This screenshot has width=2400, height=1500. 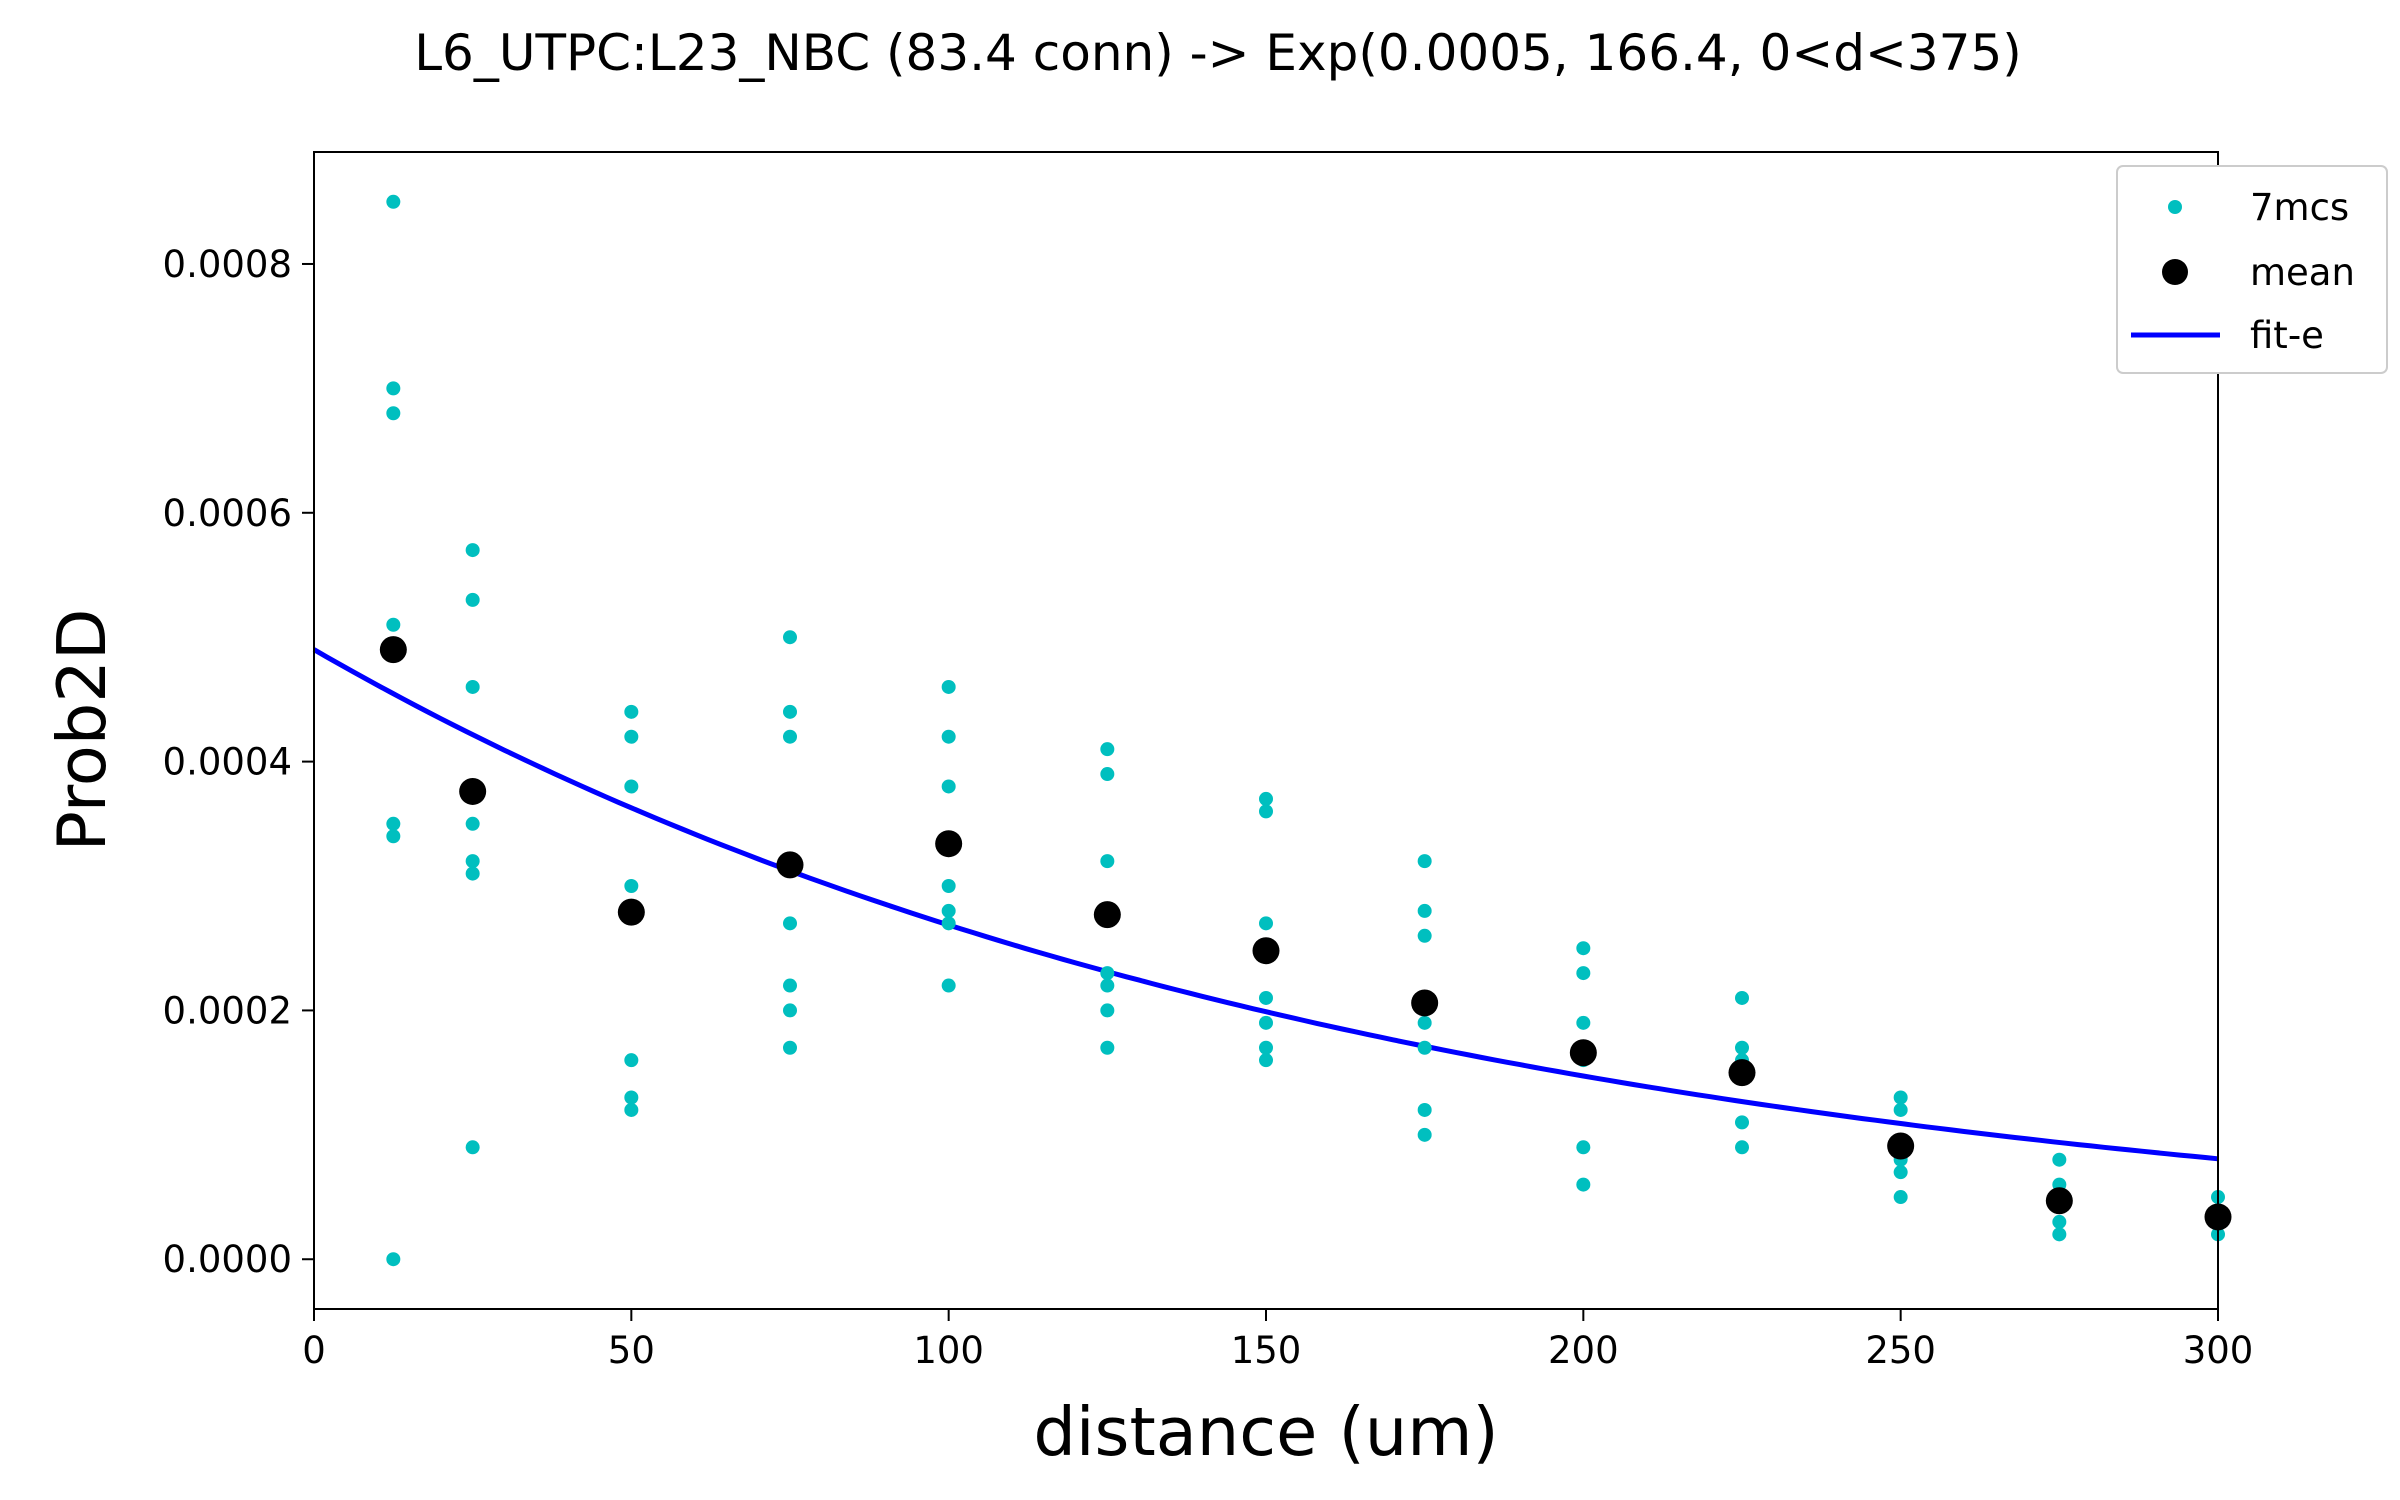 What do you see at coordinates (1583, 1350) in the screenshot?
I see `x-tick-label: 200` at bounding box center [1583, 1350].